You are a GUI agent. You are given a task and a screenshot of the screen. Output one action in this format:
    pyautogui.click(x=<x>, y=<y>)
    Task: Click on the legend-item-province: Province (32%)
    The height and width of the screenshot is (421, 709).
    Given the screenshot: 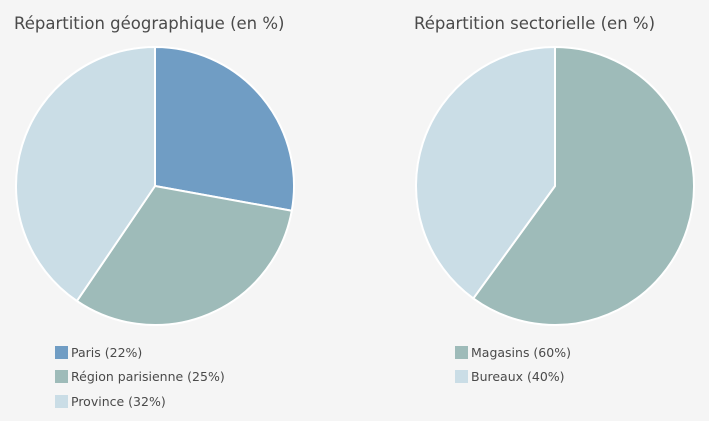 What is the action you would take?
    pyautogui.click(x=140, y=401)
    